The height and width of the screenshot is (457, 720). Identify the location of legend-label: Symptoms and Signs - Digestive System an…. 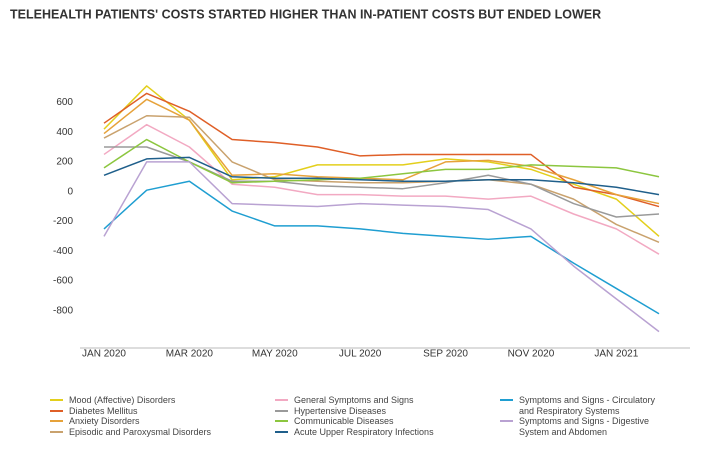
(584, 426).